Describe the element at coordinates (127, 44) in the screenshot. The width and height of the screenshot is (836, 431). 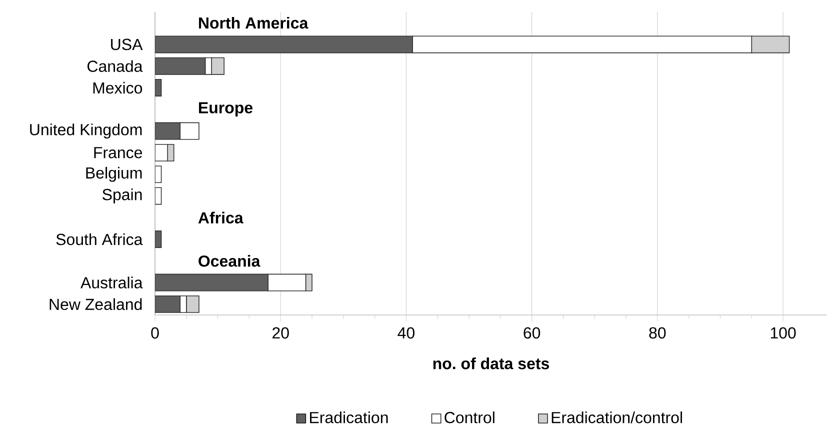
I see `y-tick-label: USA` at that location.